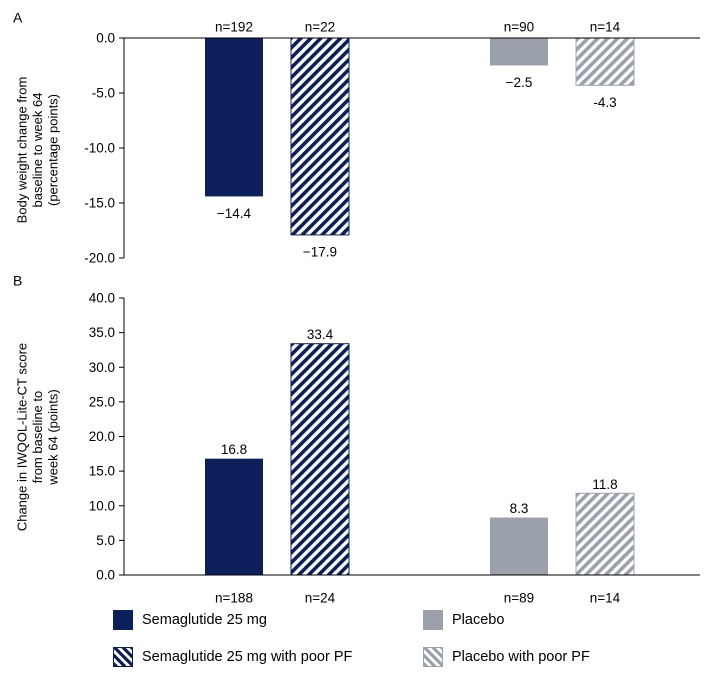  Describe the element at coordinates (247, 657) in the screenshot. I see `legend-label-semaglutide-poor-pf: Semaglutide 25 mg with poor PF` at that location.